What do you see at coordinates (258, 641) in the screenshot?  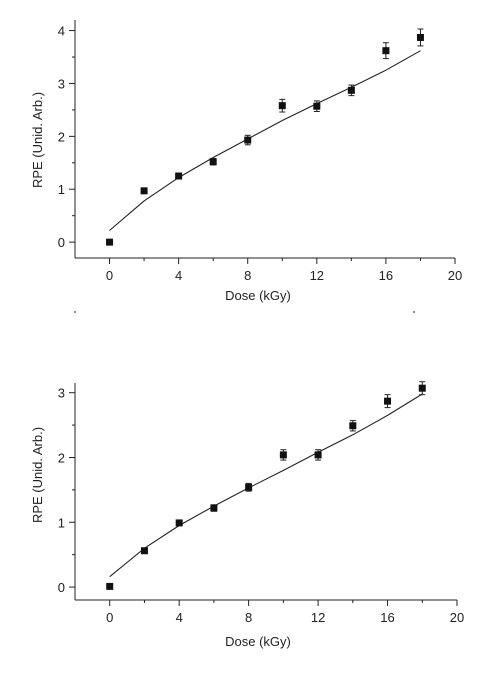 I see `x-axis-label-bottom: Dose (kGy)` at bounding box center [258, 641].